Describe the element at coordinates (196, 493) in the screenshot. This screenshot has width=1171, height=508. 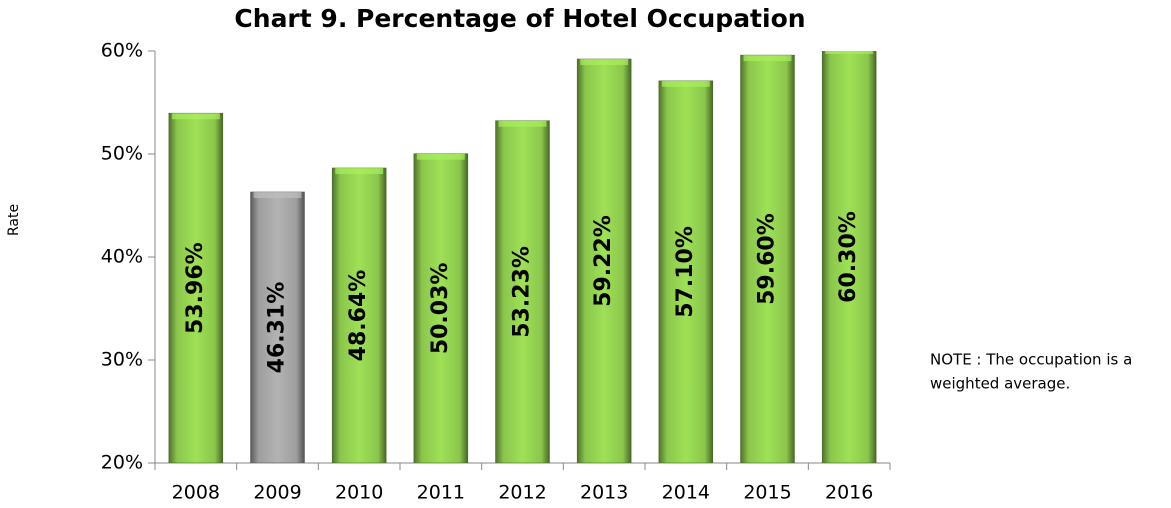
I see `x-tick-label: 2008` at that location.